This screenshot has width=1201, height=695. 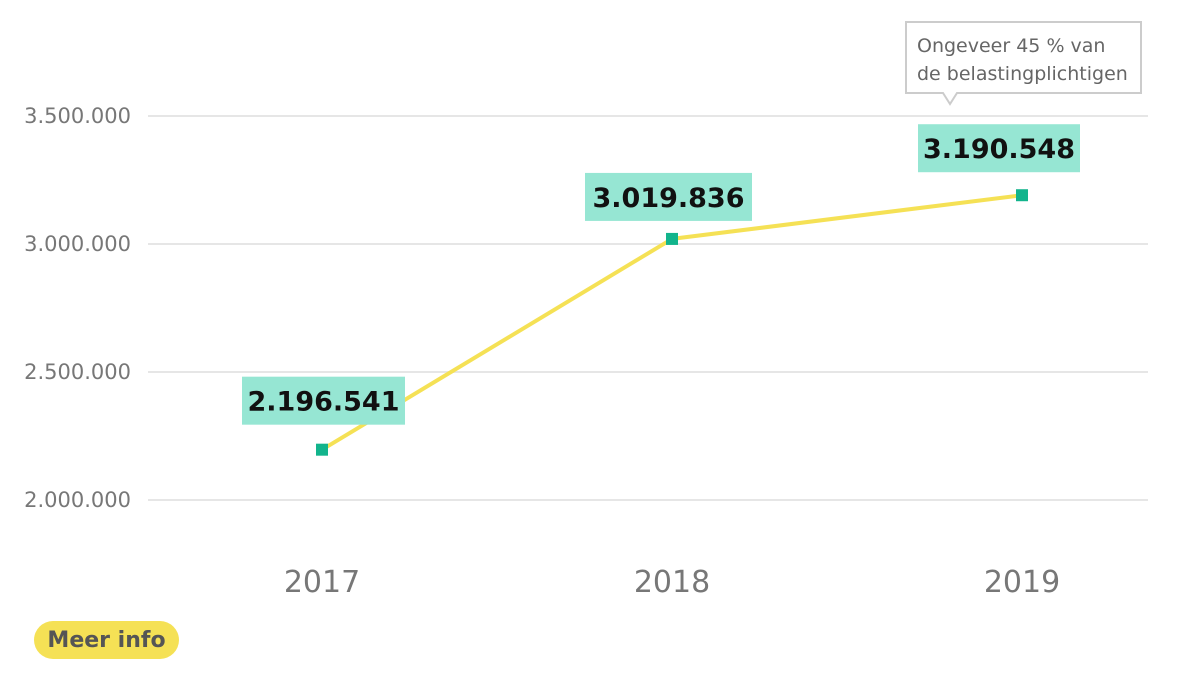 What do you see at coordinates (77, 500) in the screenshot?
I see `y-tick-label: 2.000.000` at bounding box center [77, 500].